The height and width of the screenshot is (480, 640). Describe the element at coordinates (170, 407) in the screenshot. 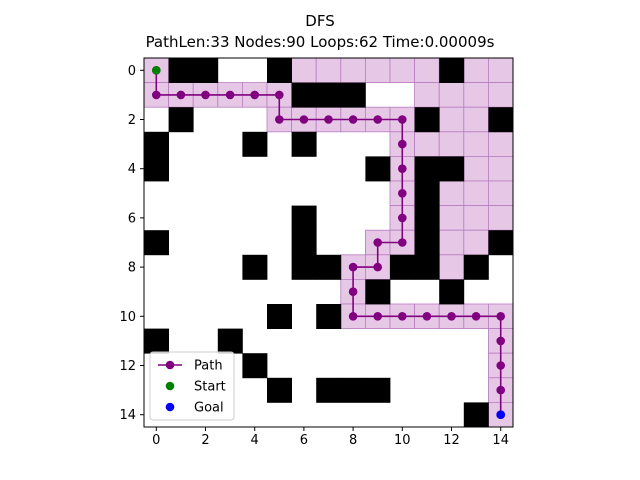

I see `legend-goal-marker` at that location.